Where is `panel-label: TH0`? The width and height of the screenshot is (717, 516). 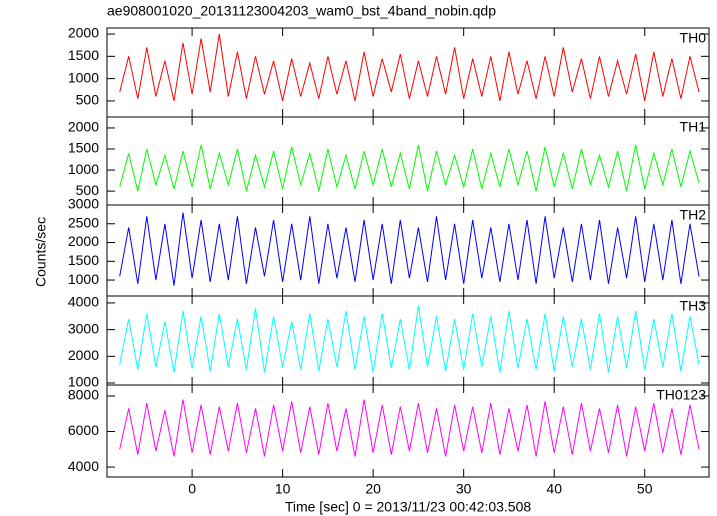 panel-label: TH0 is located at coordinates (693, 38).